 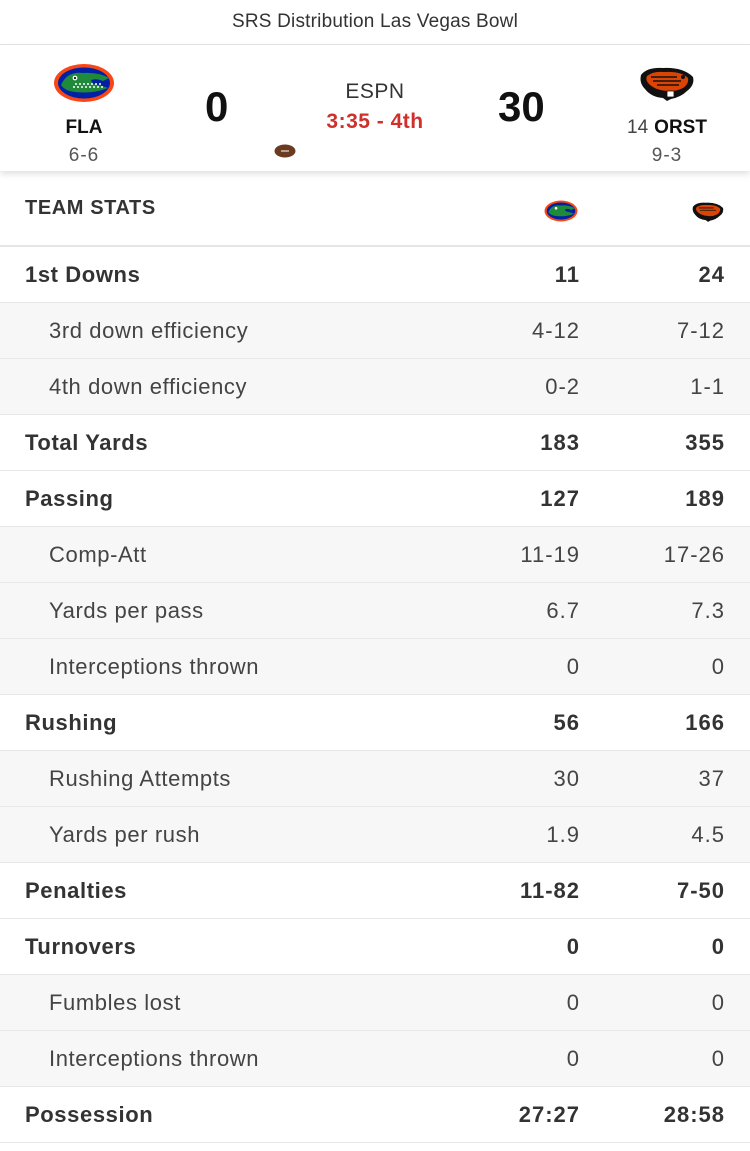 I want to click on stat-row: Passing 127 189, so click(x=375, y=499).